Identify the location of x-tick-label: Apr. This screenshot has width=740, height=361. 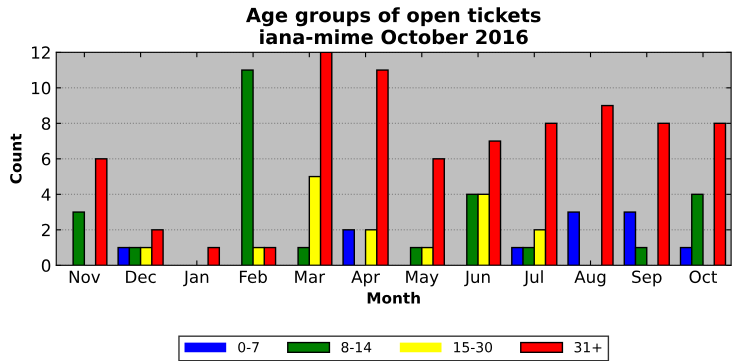
(365, 278).